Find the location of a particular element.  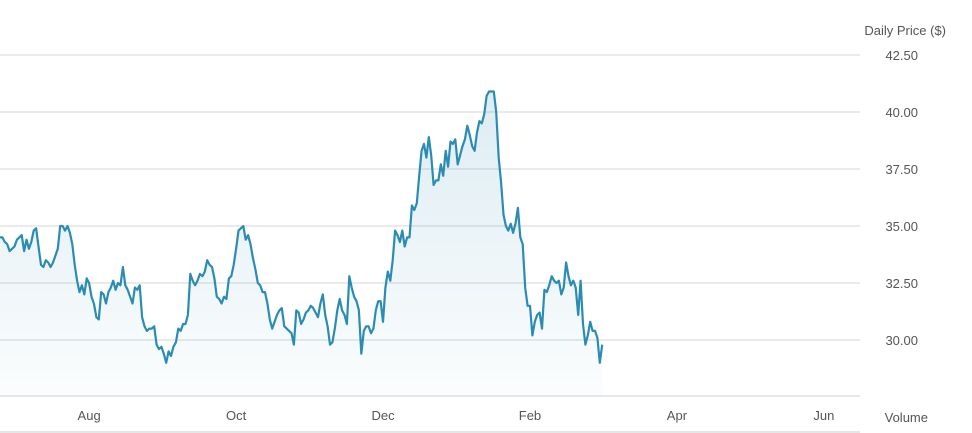

y-tick-label: 42.50 is located at coordinates (901, 55).